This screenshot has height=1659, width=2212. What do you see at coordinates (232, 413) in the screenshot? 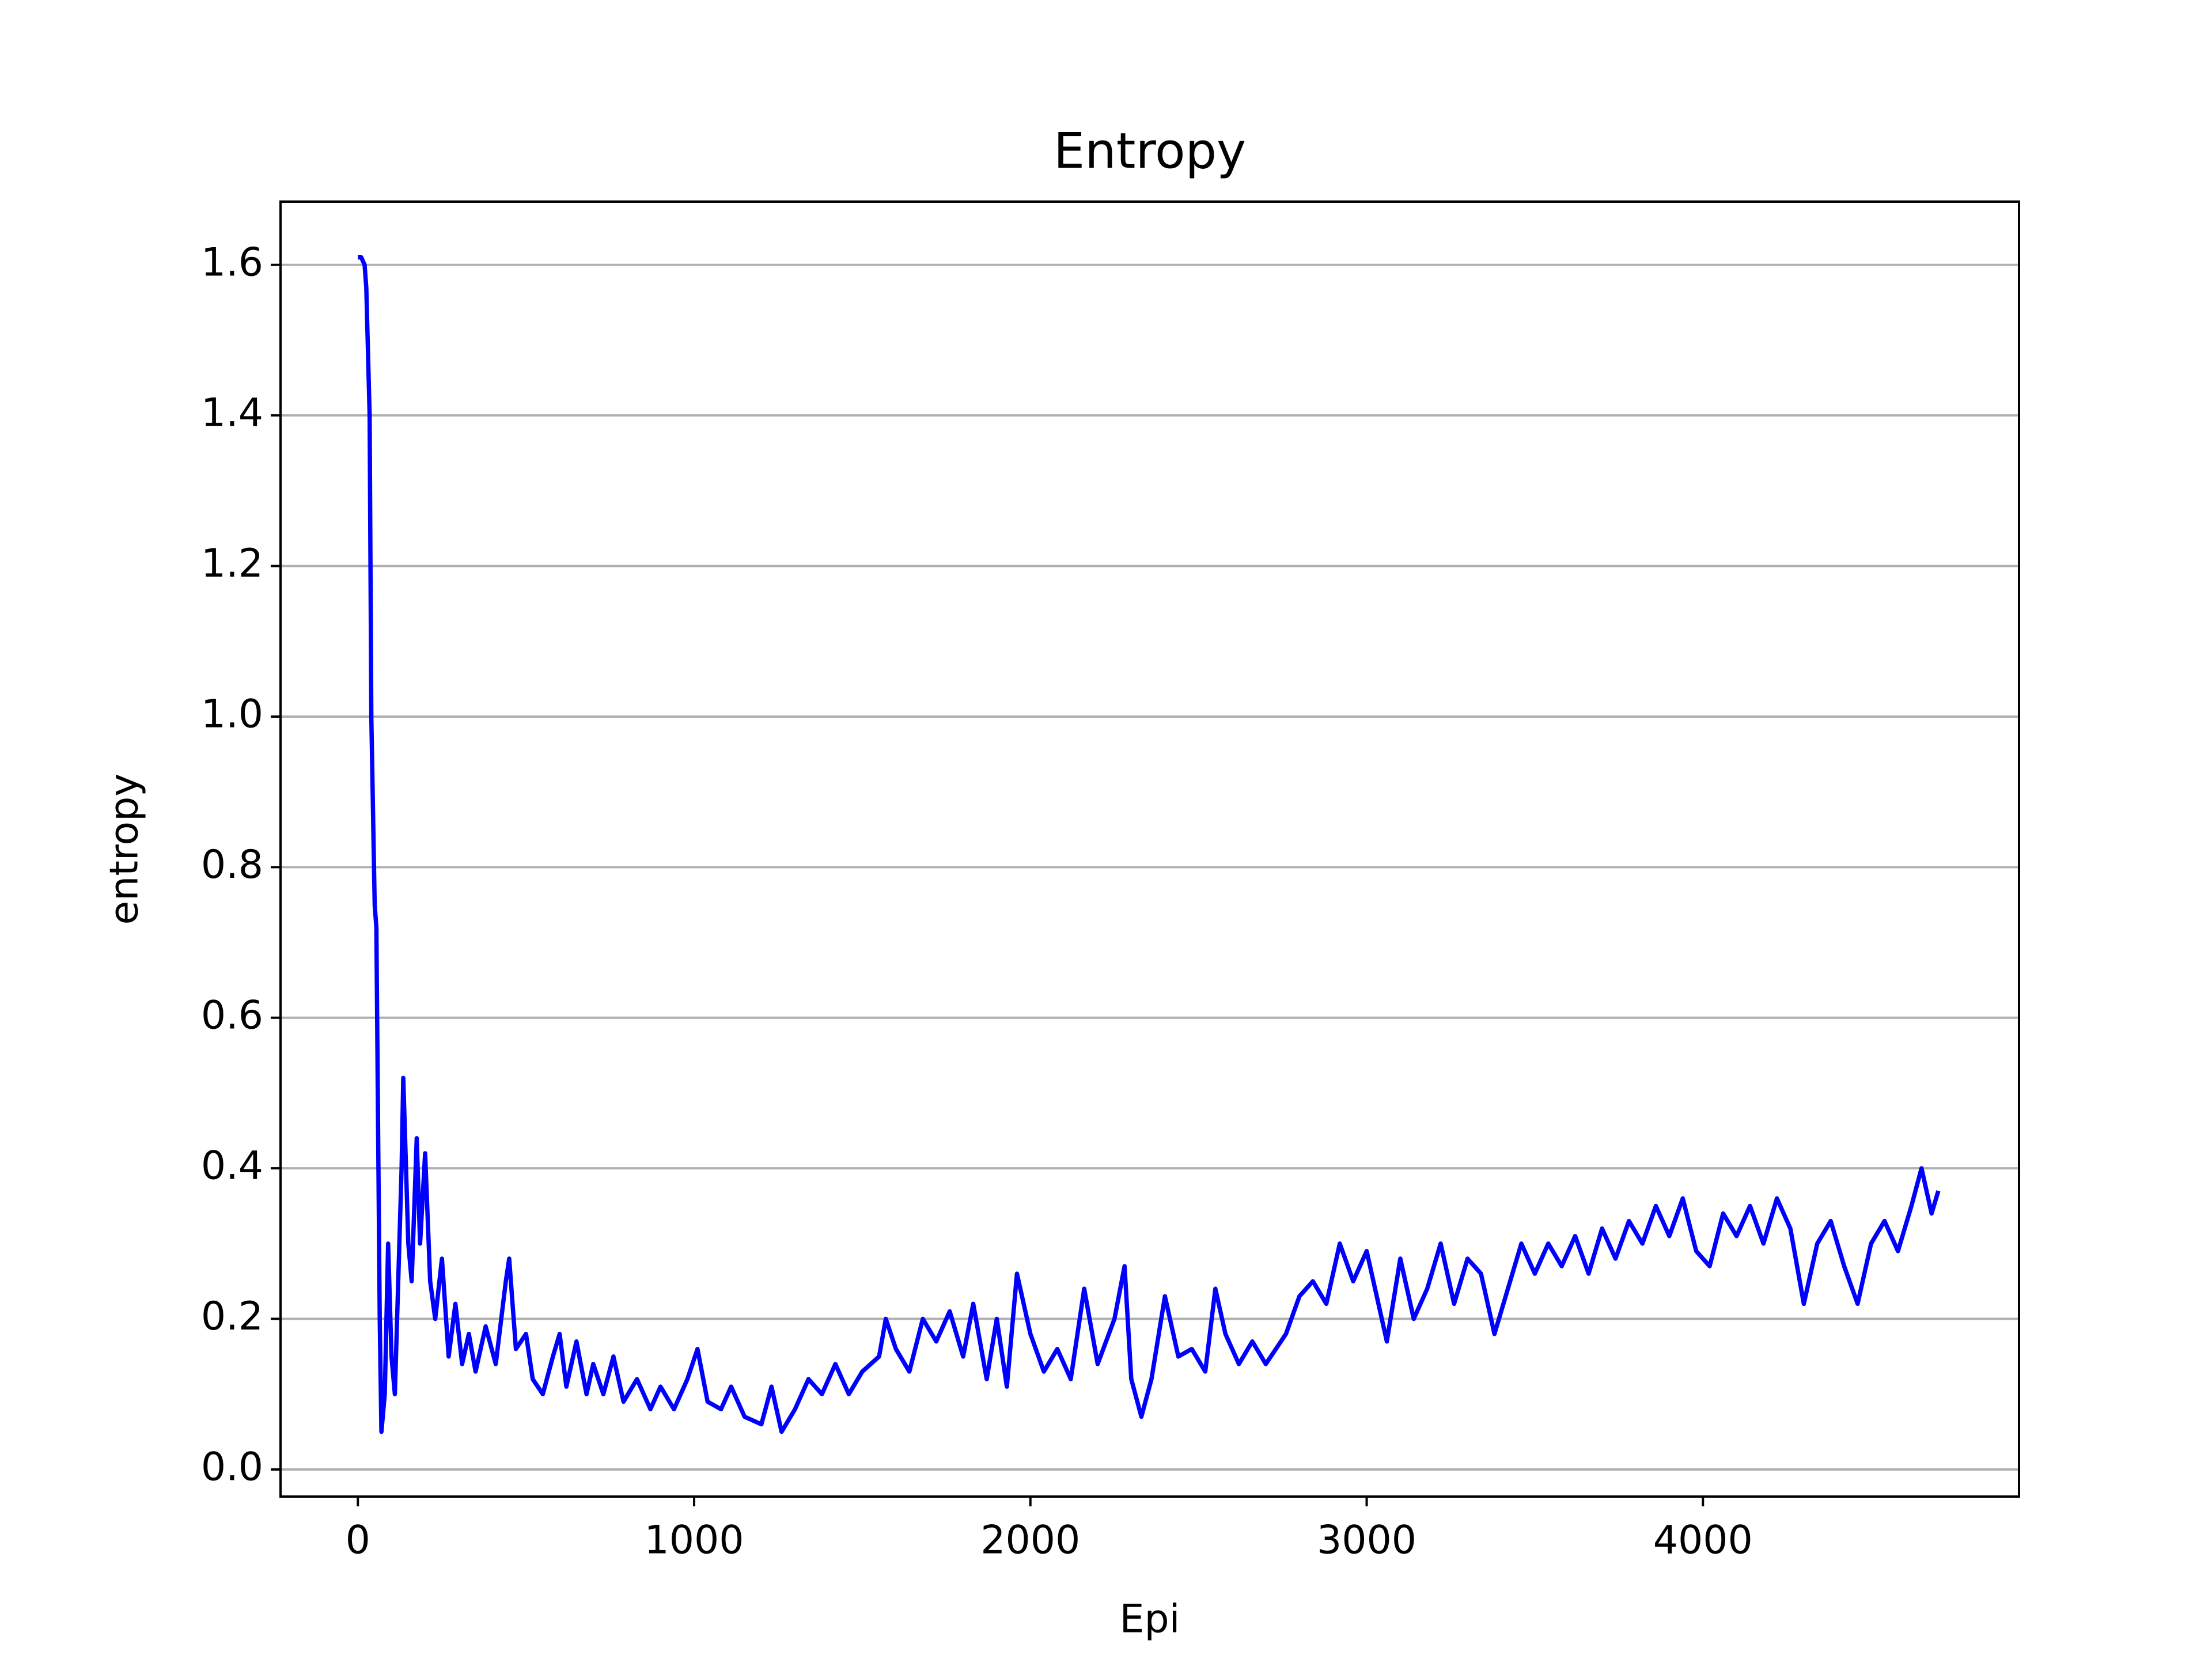
I see `y-tick-label: 1.4` at bounding box center [232, 413].